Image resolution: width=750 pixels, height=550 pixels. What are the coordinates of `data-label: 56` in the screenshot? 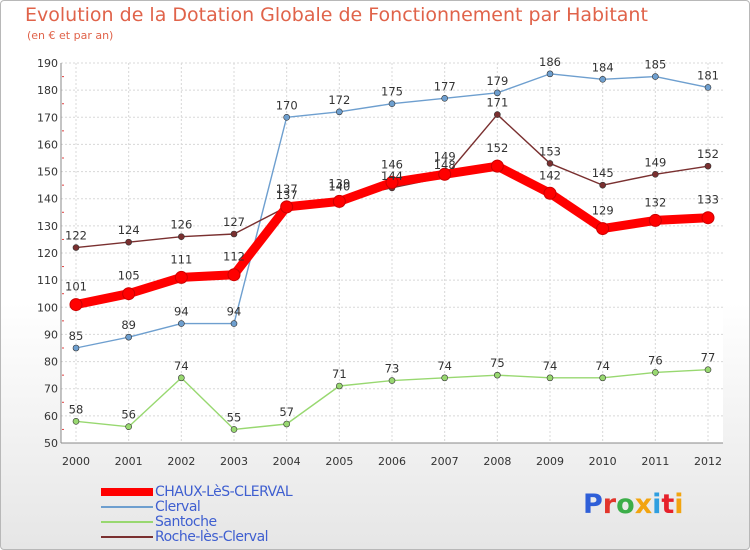 It's located at (128, 415).